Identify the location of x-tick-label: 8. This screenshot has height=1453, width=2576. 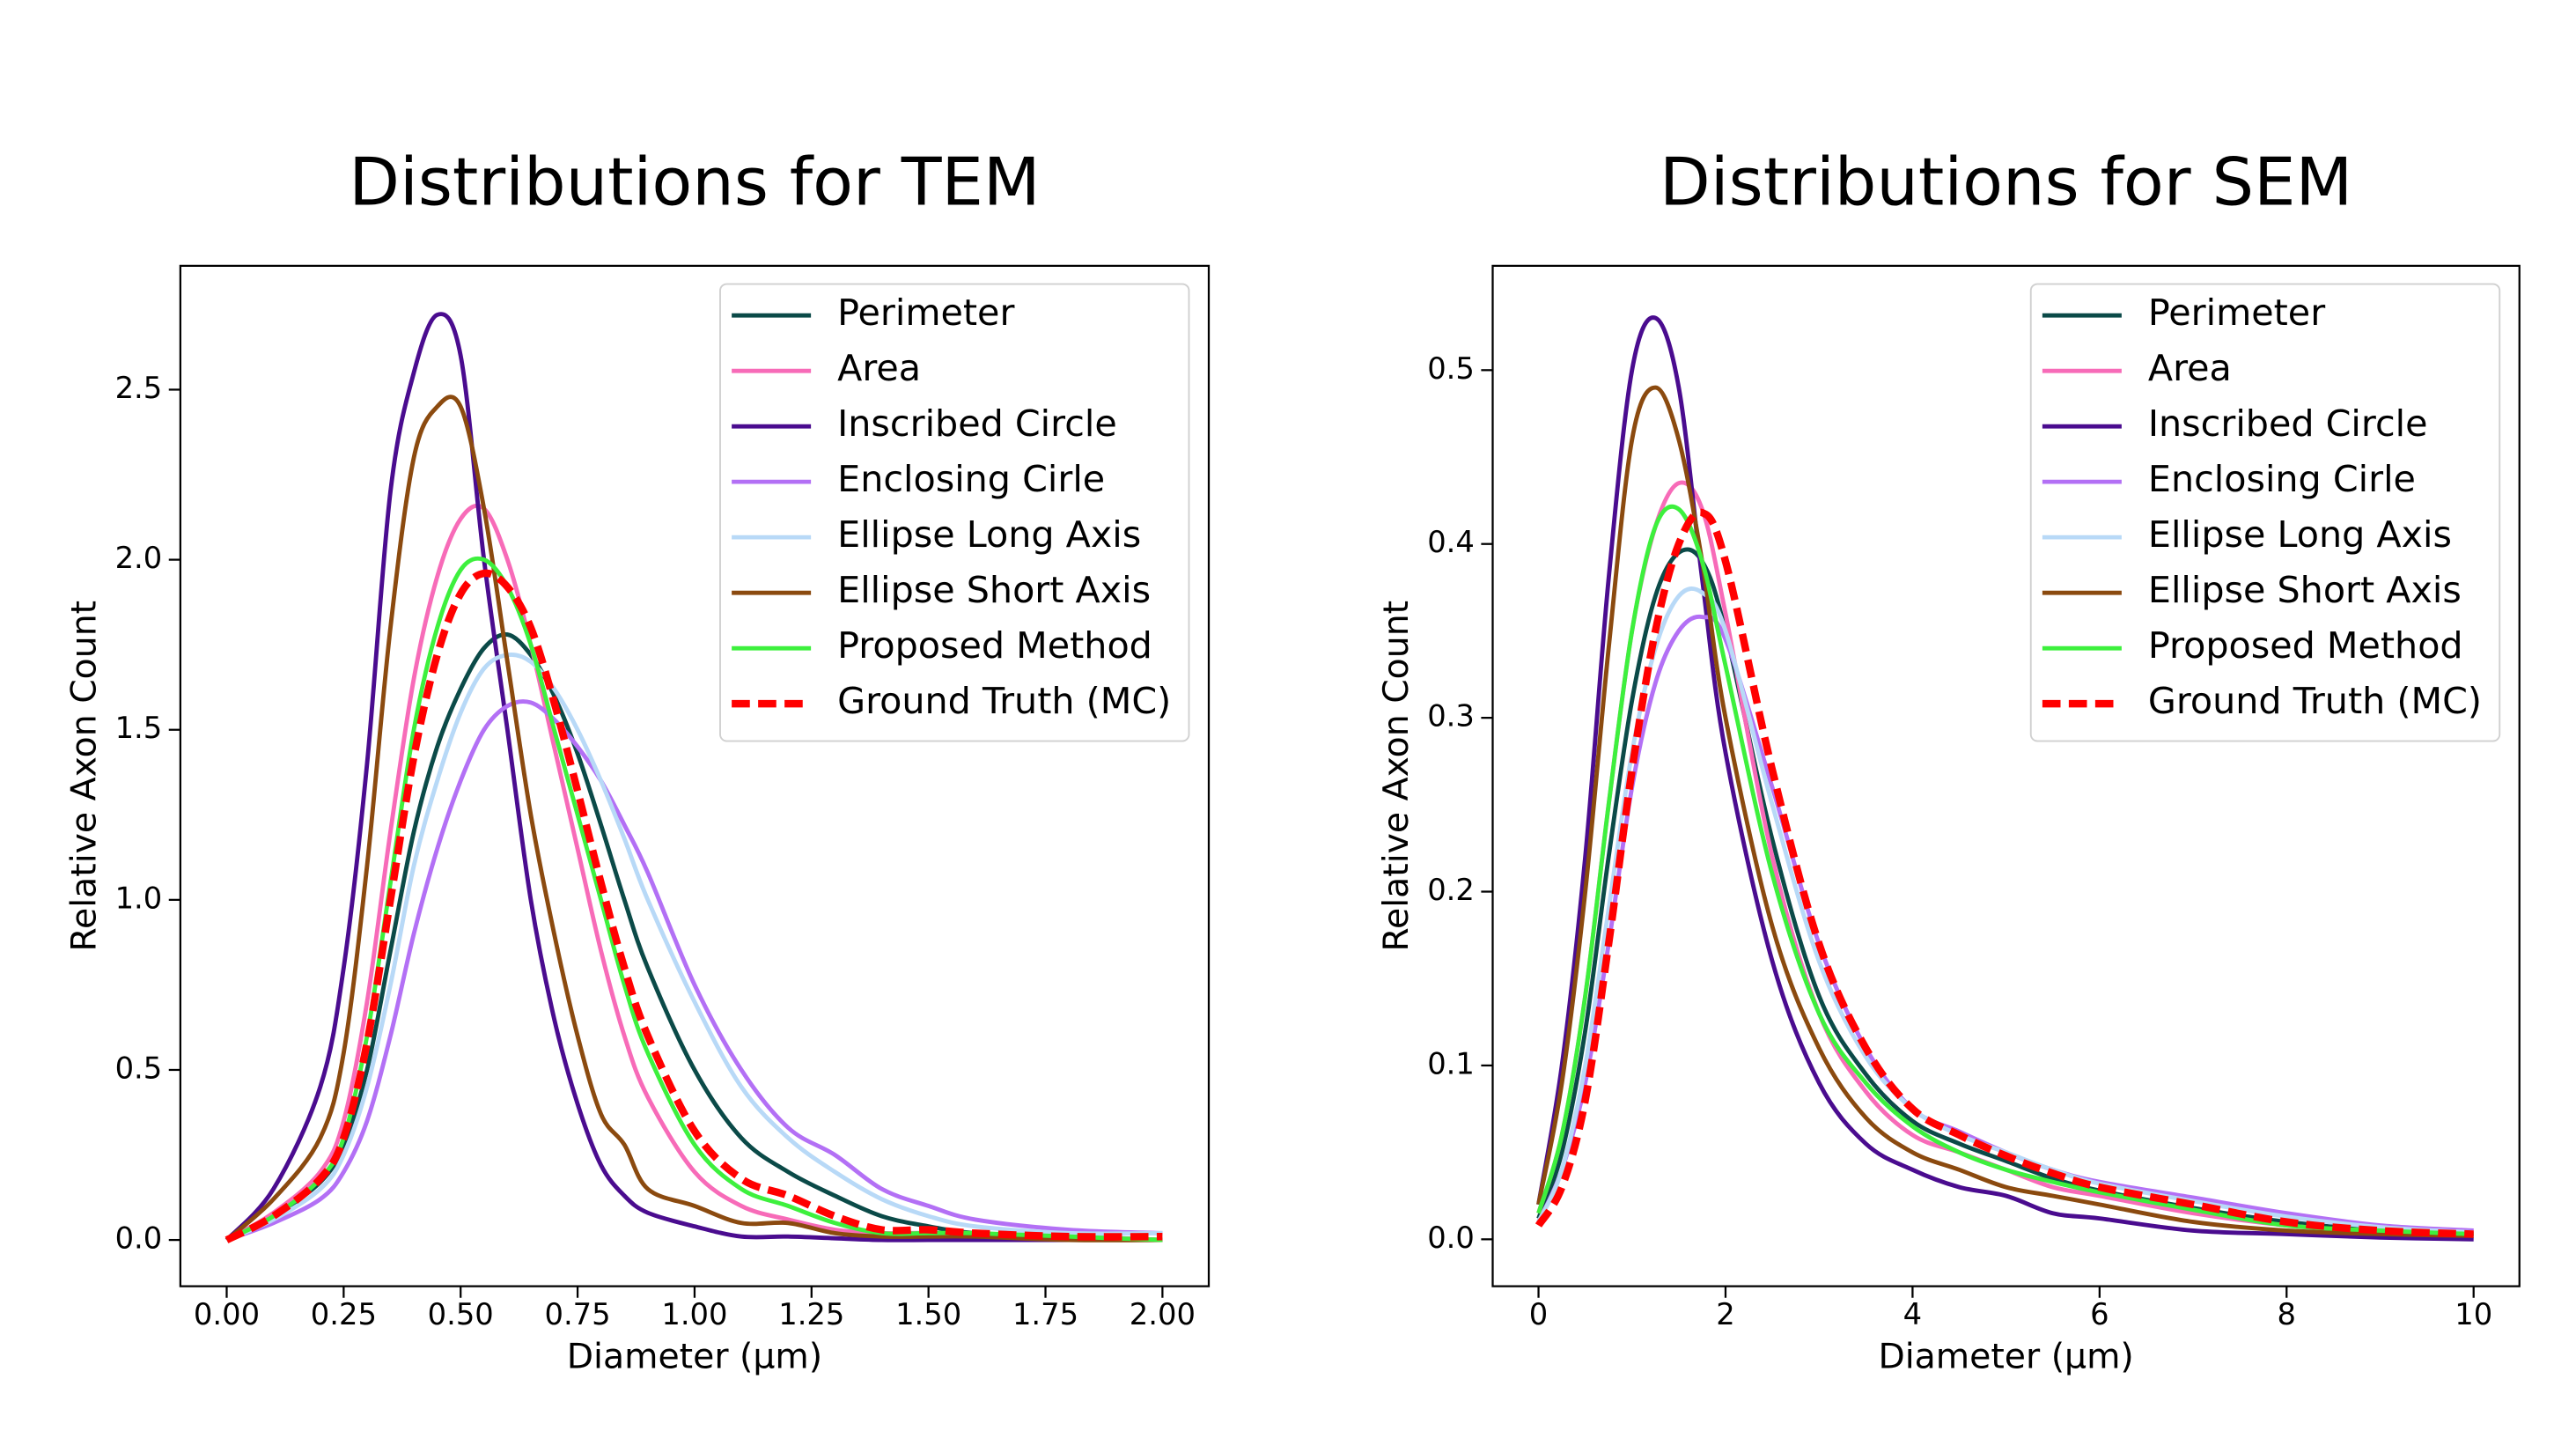
(2287, 1314).